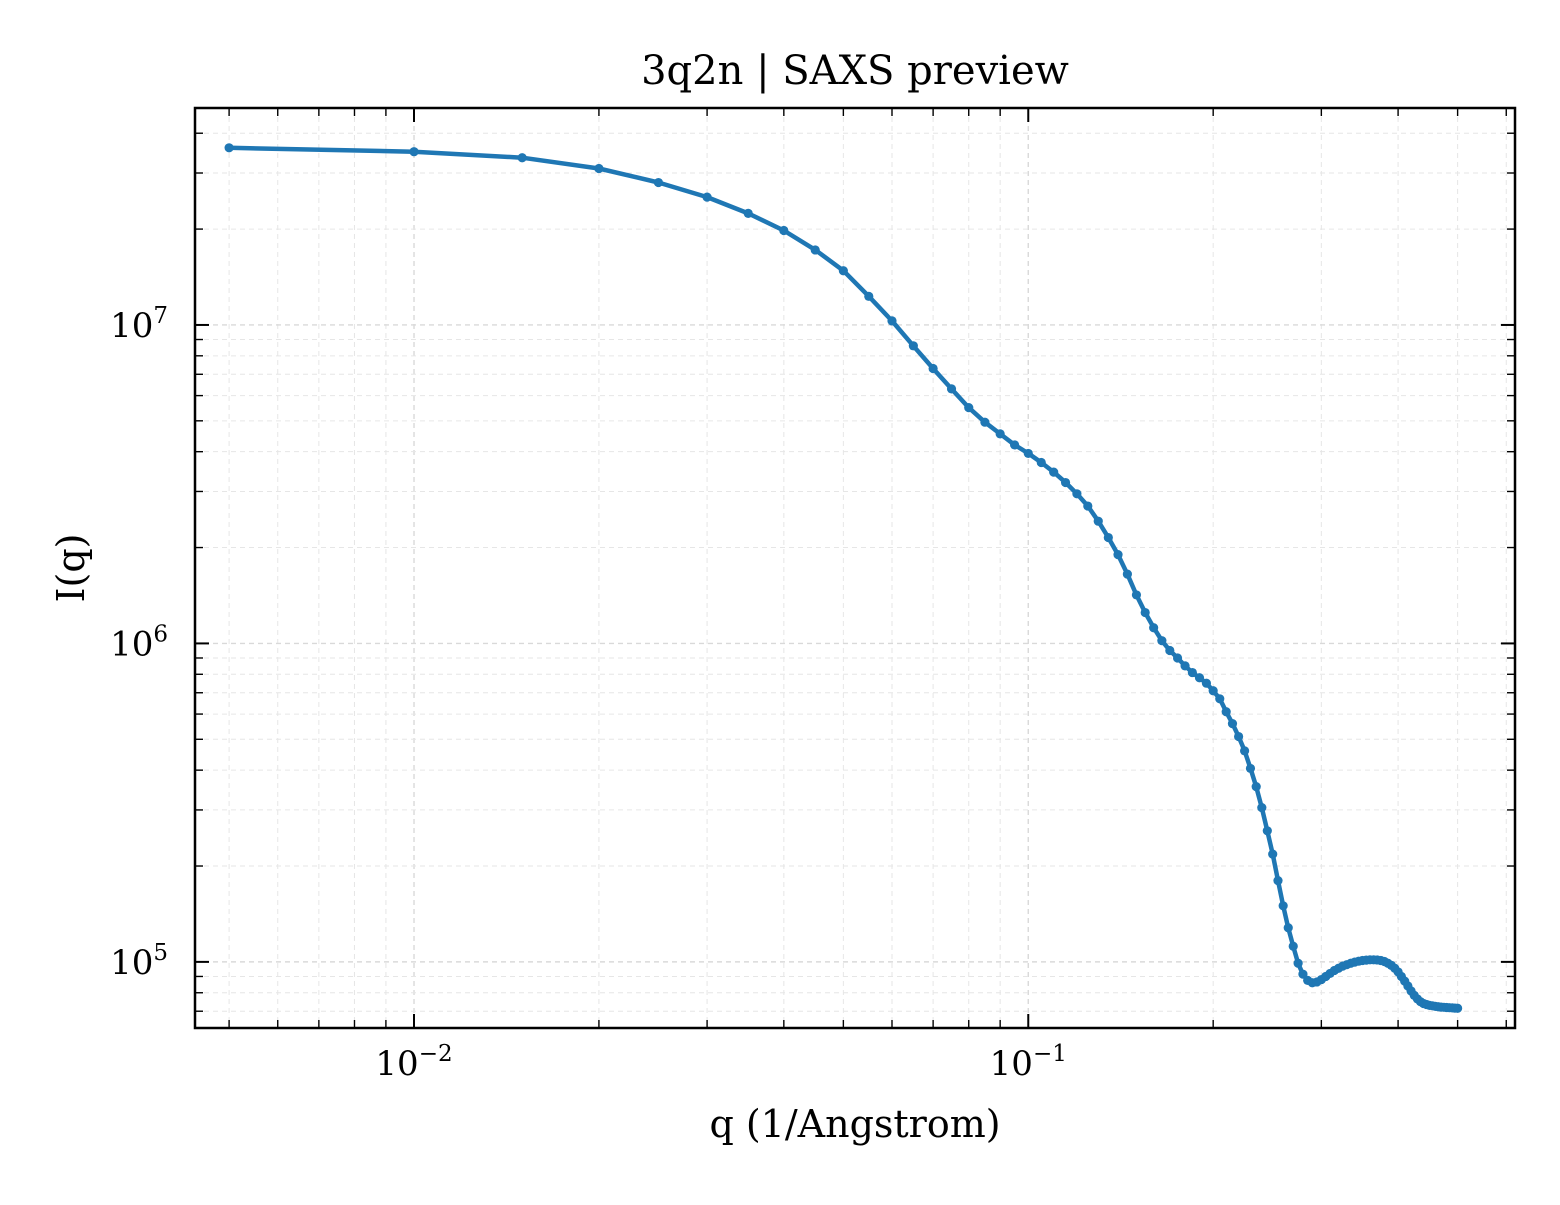  What do you see at coordinates (854, 1124) in the screenshot?
I see `x-axis-label: q (1/Angstrom)` at bounding box center [854, 1124].